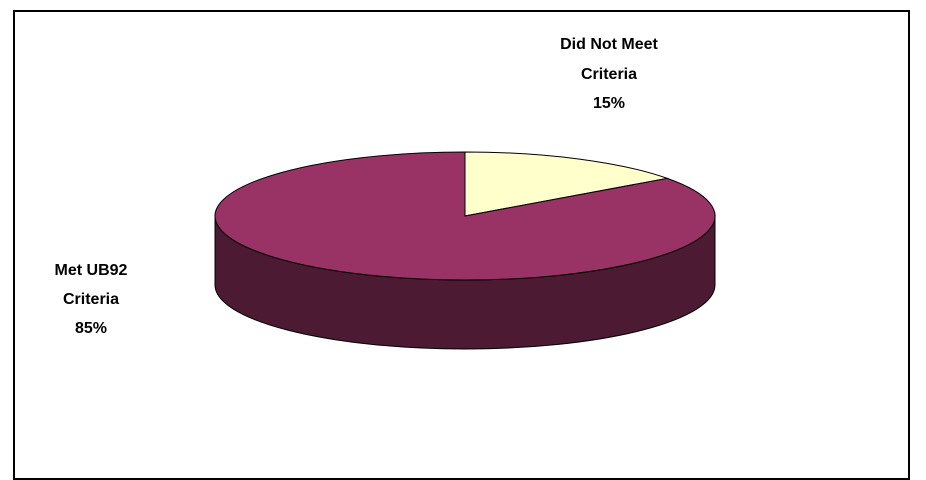 The width and height of the screenshot is (926, 480). Describe the element at coordinates (91, 328) in the screenshot. I see `label-met-percent: 85%` at that location.